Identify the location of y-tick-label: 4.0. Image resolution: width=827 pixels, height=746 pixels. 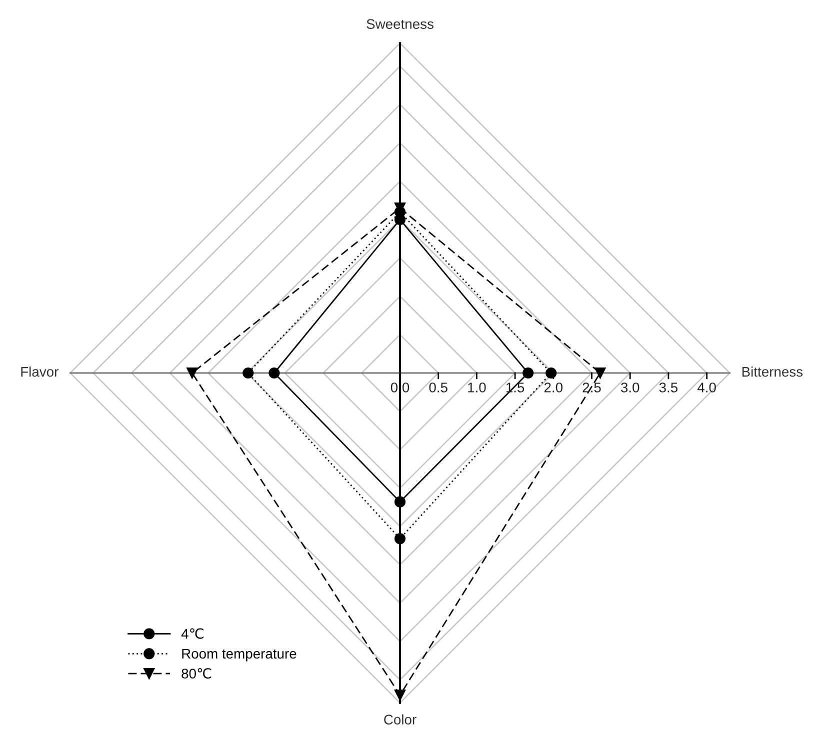
(706, 387).